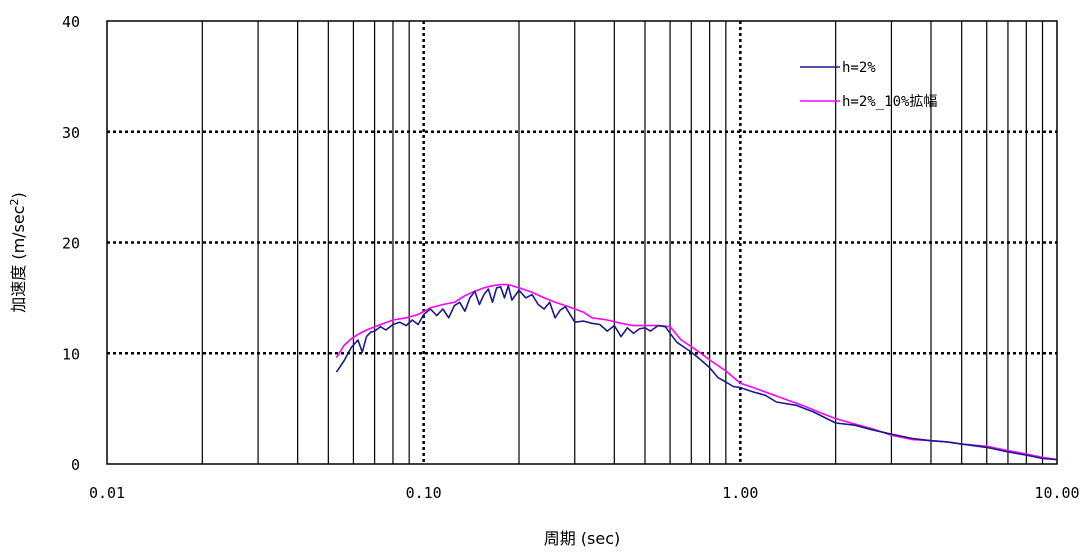 This screenshot has height=554, width=1083. Describe the element at coordinates (18, 195) in the screenshot. I see `y-axis-title-end: )` at that location.